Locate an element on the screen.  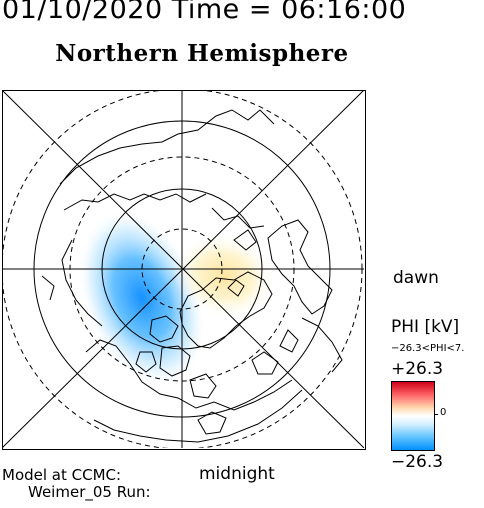
run-label: Weimer_05 Run: is located at coordinates (89, 492).